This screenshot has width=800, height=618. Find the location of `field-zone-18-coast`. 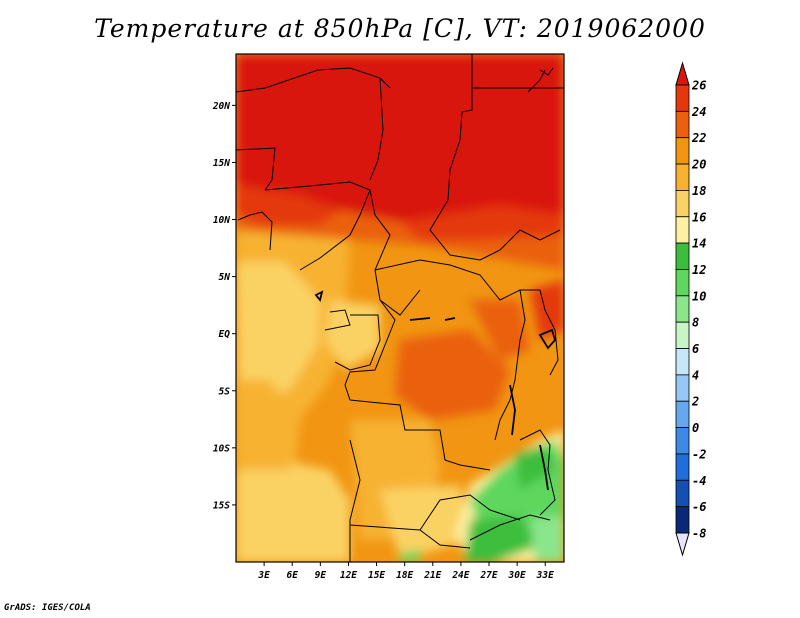

field-zone-18-coast is located at coordinates (265, 425).